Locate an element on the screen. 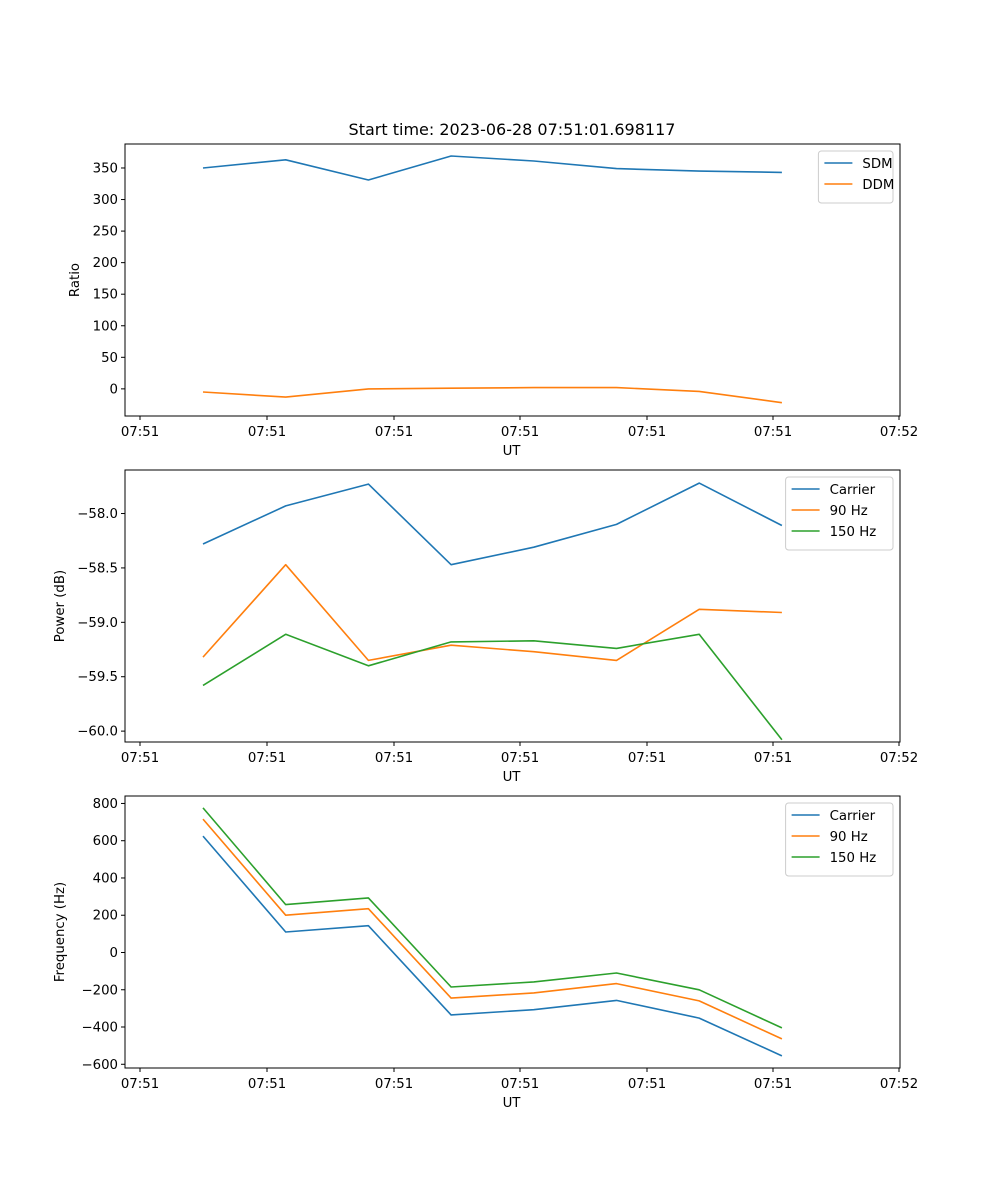 The width and height of the screenshot is (1000, 1200). y-axis-label: Ratio is located at coordinates (75, 280).